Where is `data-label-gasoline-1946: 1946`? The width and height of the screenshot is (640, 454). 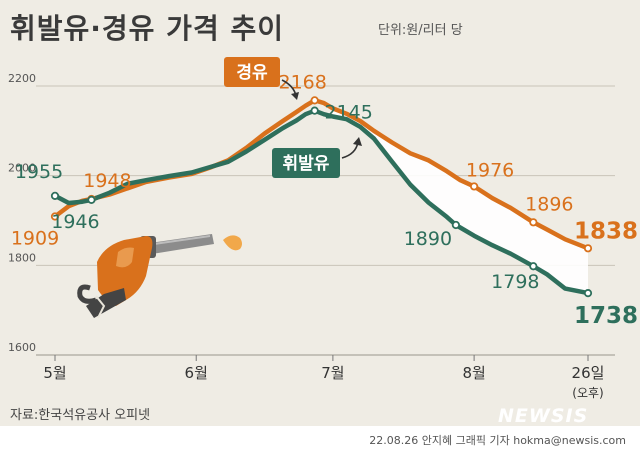
data-label-gasoline-1946: 1946 is located at coordinates (75, 222).